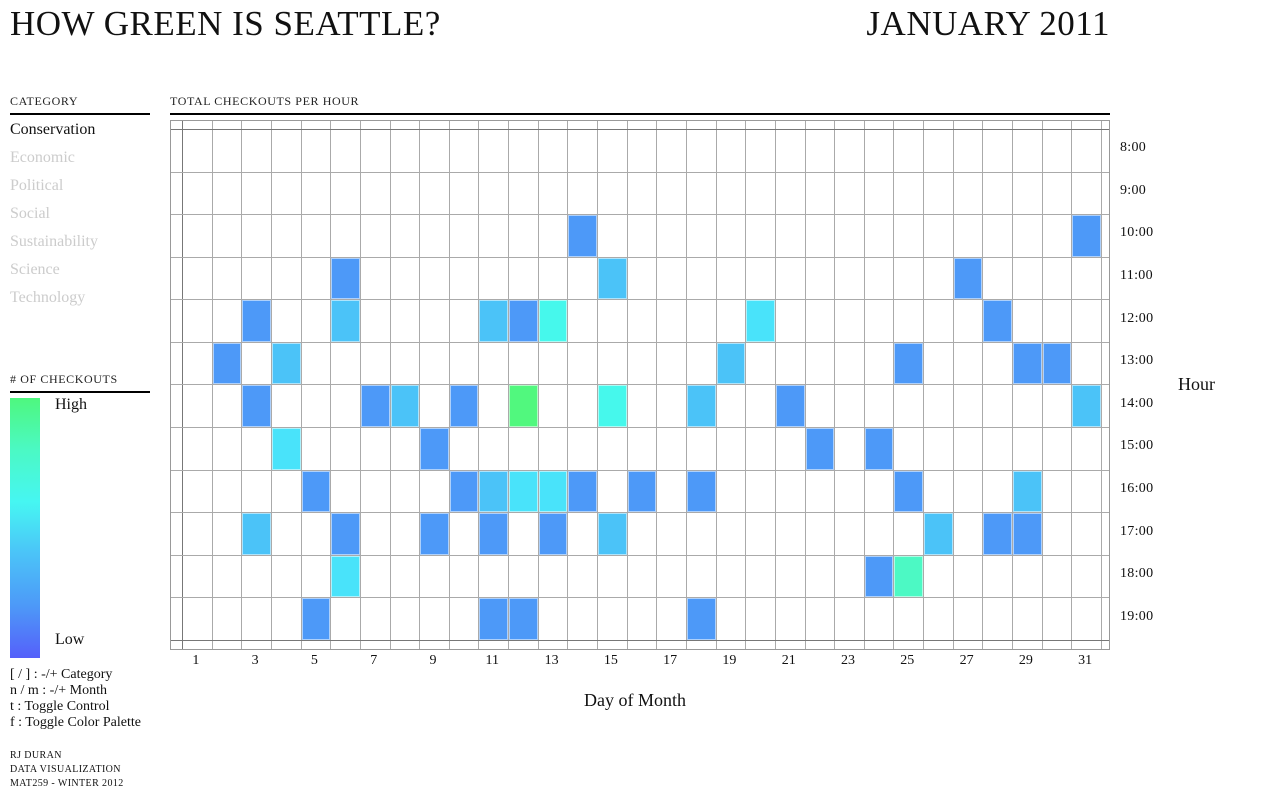 The image size is (1280, 800). Describe the element at coordinates (48, 297) in the screenshot. I see `category-item-technology: Technology` at that location.